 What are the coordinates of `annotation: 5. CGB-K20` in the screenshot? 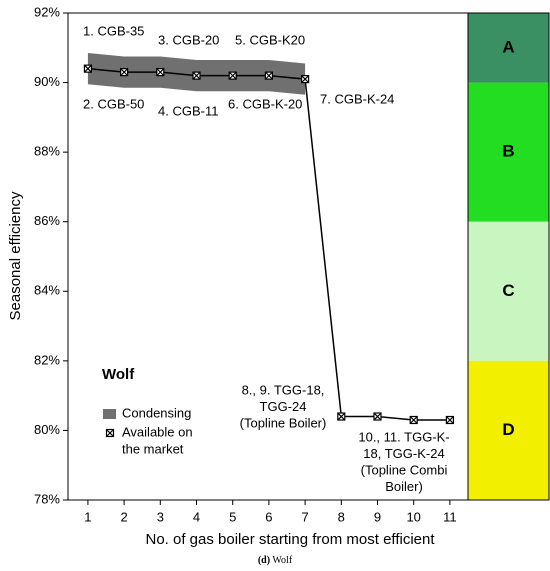 It's located at (270, 39).